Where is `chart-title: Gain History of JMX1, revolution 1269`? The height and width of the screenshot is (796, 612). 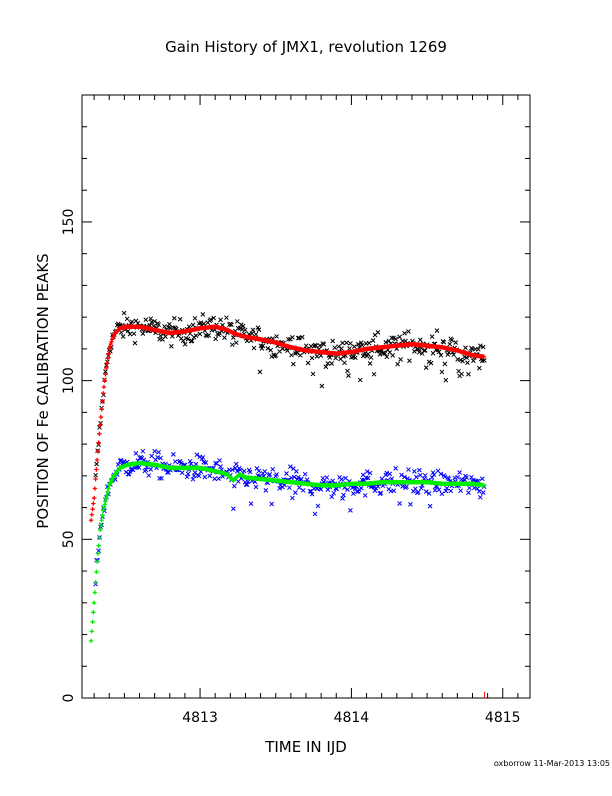
chart-title: Gain History of JMX1, revolution 1269 is located at coordinates (306, 47).